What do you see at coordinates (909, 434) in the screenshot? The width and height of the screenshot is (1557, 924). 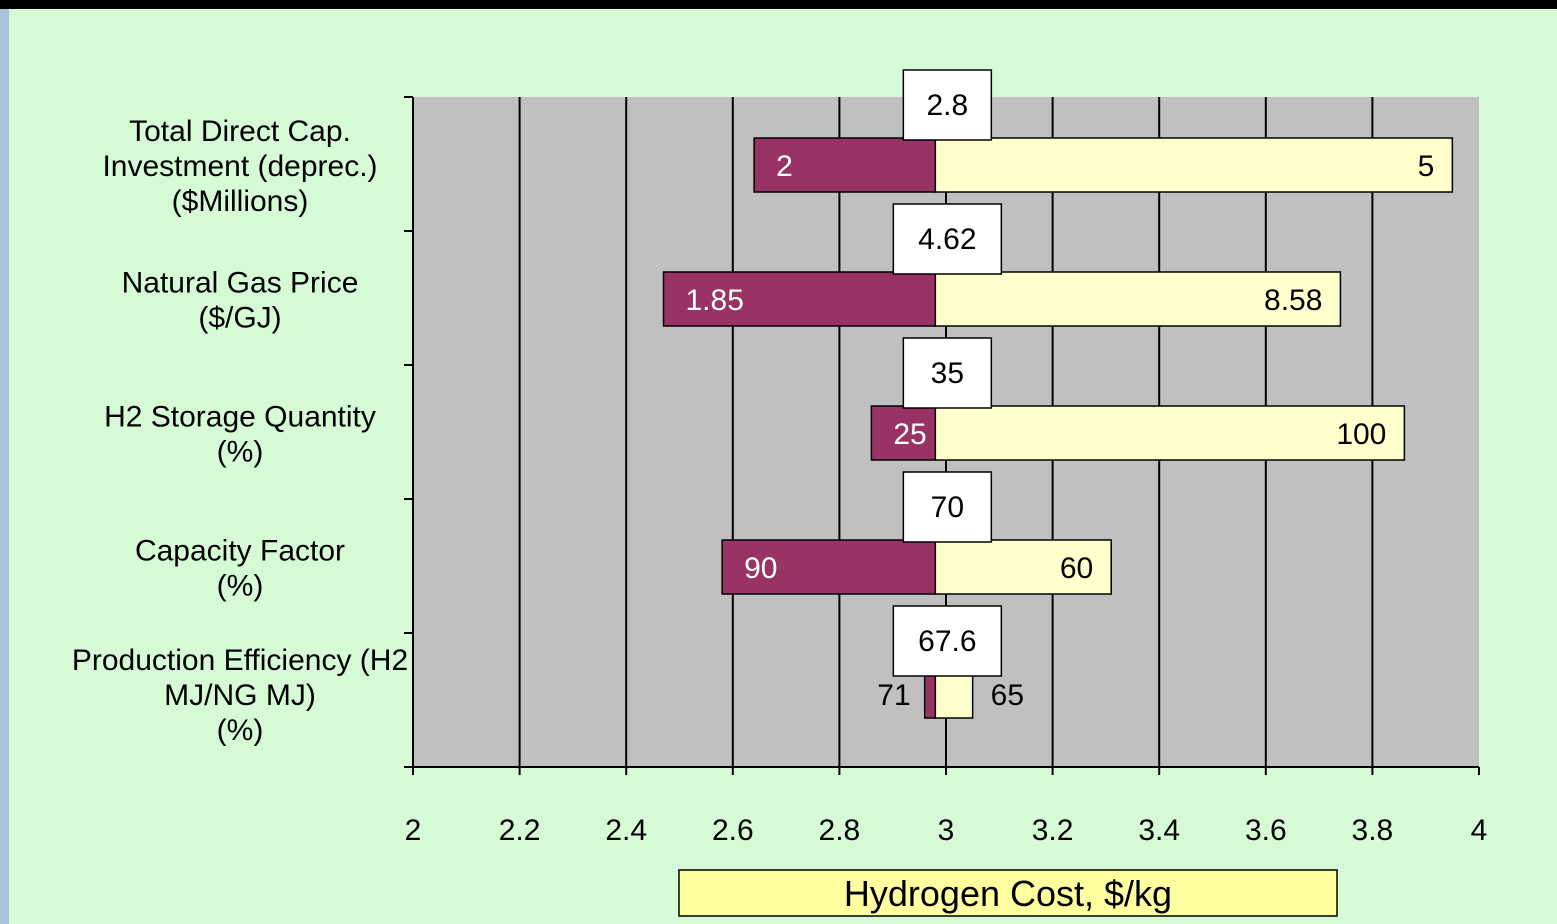 I see `low-value-label: 25` at bounding box center [909, 434].